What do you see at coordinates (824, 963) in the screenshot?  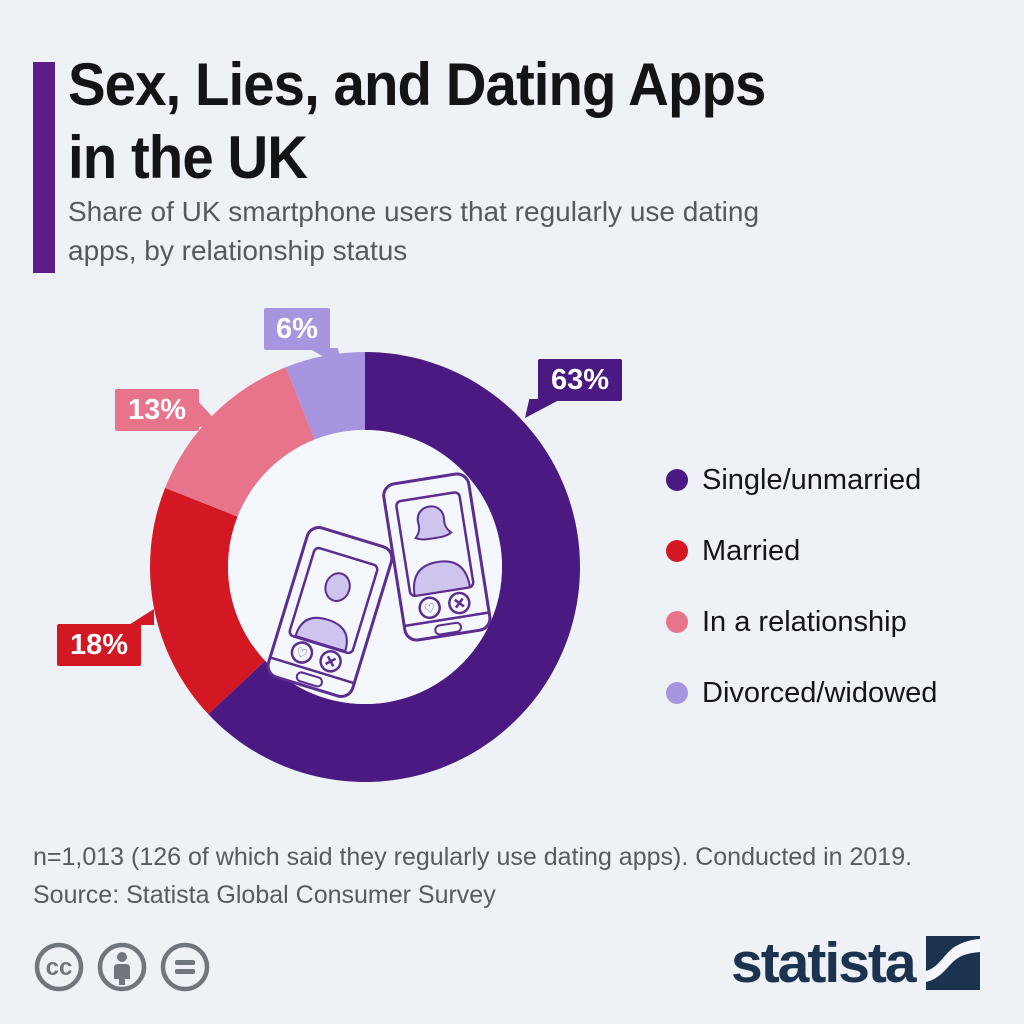 I see `statista-wordmark: statista` at bounding box center [824, 963].